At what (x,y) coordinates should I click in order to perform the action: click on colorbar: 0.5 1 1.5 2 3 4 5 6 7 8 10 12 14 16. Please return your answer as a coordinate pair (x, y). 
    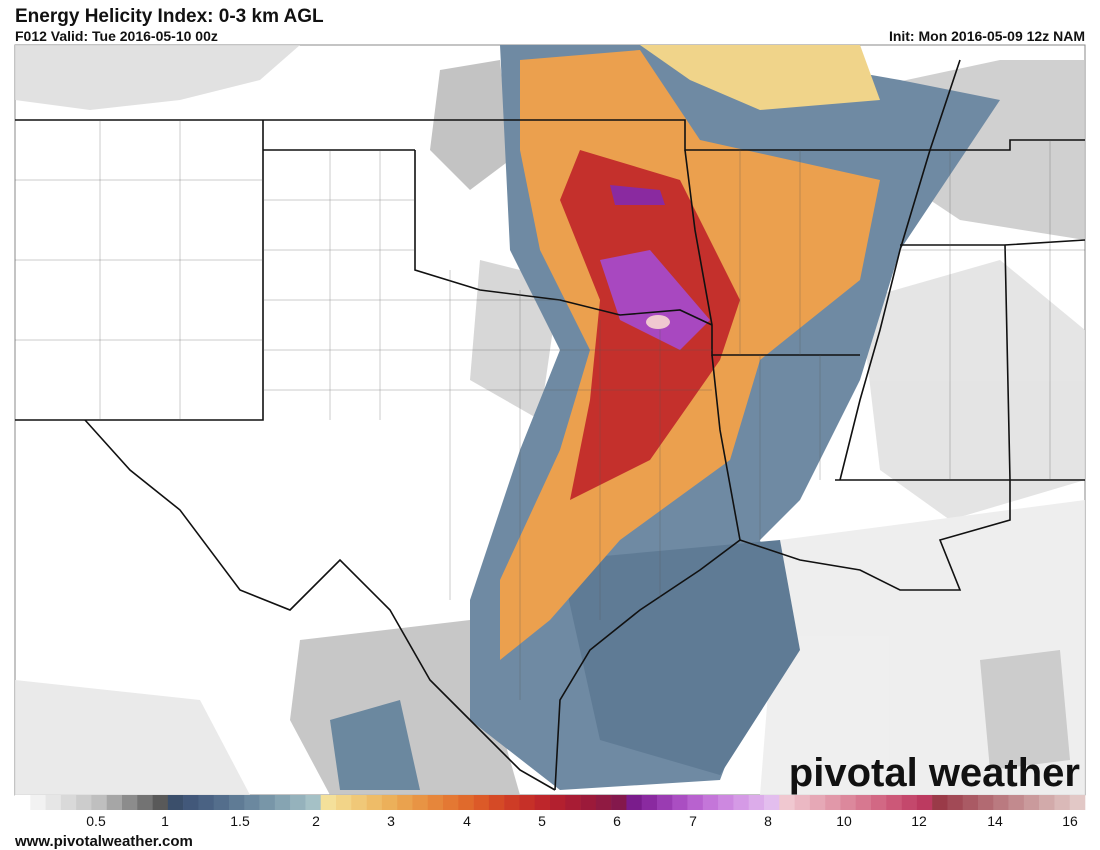
    Looking at the image, I should click on (550, 812).